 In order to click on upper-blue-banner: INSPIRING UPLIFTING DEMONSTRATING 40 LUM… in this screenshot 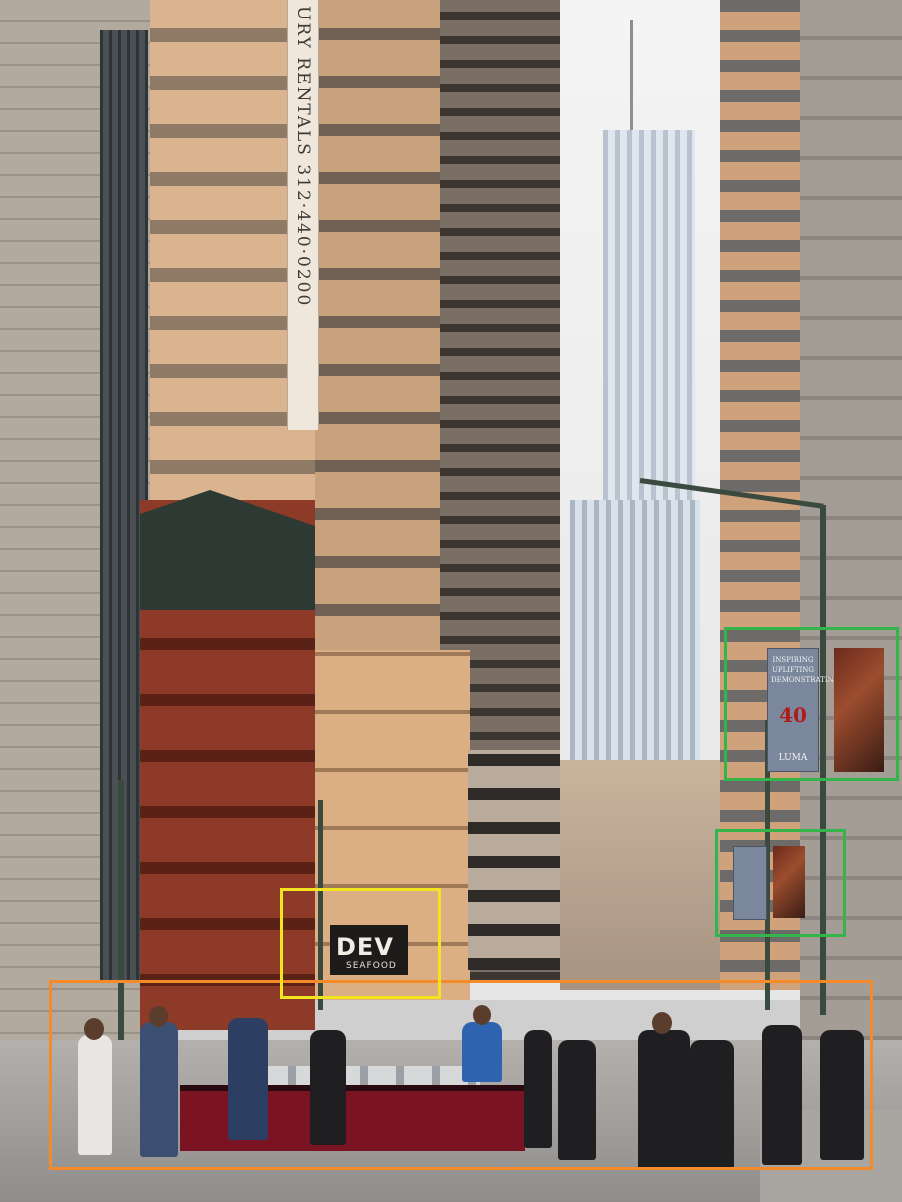, I will do `click(803, 710)`.